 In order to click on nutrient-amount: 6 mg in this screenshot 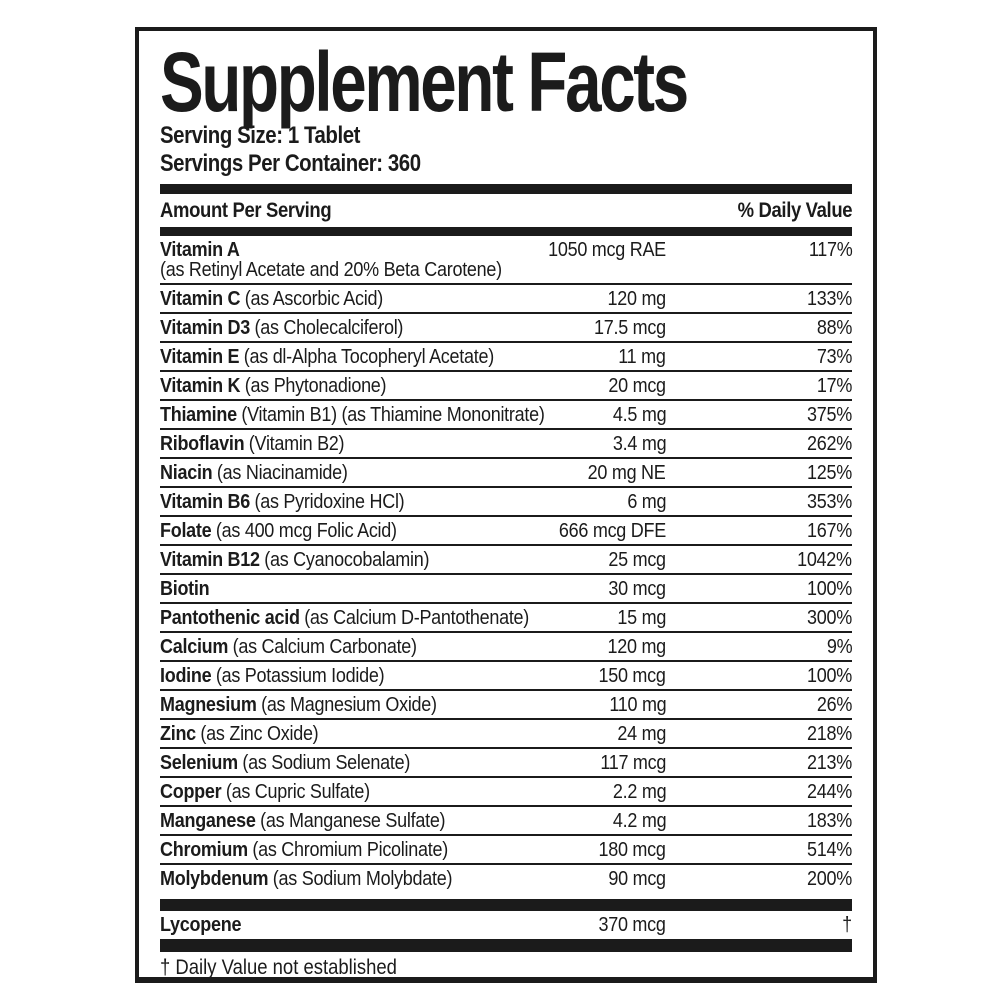, I will do `click(646, 502)`.